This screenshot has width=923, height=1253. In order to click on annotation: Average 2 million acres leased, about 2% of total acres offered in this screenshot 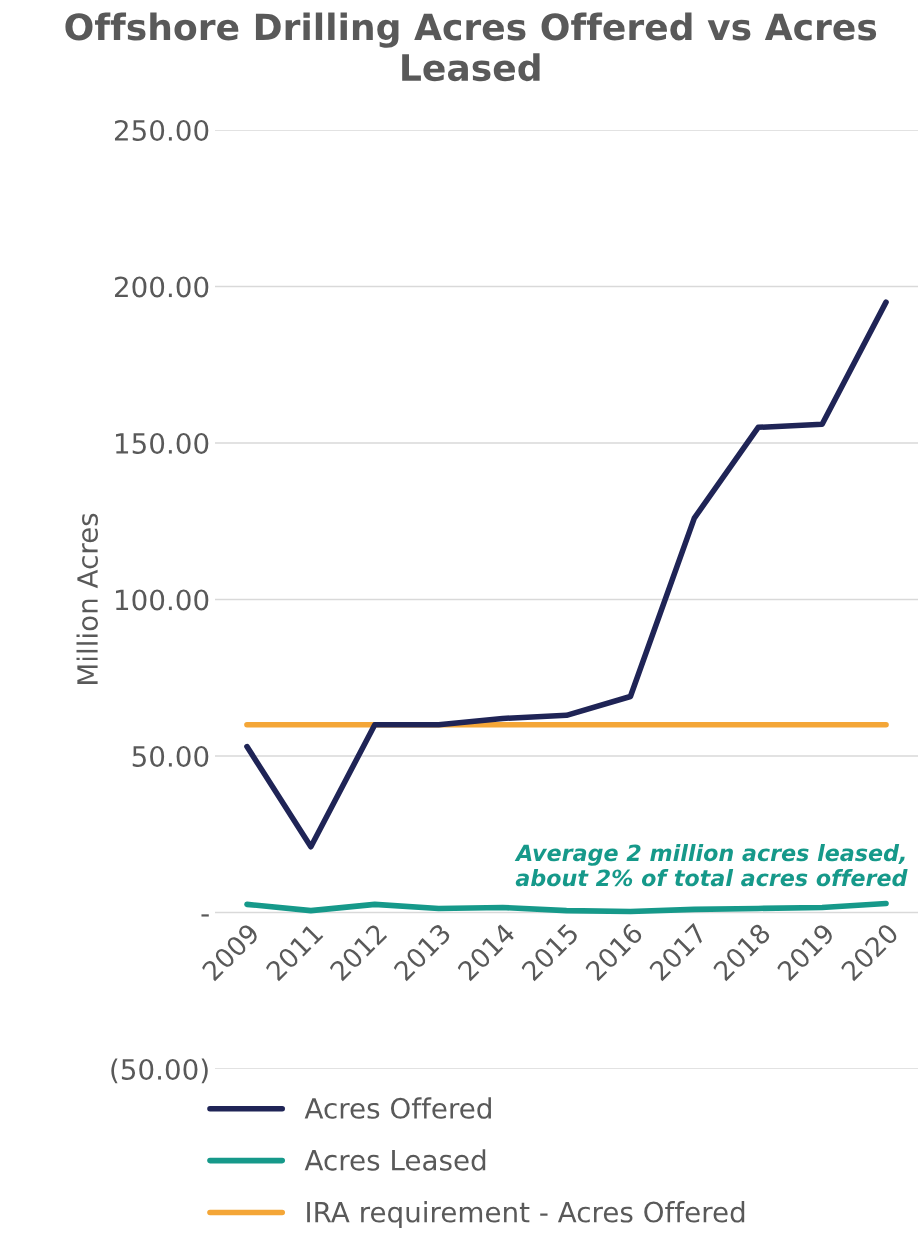, I will do `click(711, 865)`.